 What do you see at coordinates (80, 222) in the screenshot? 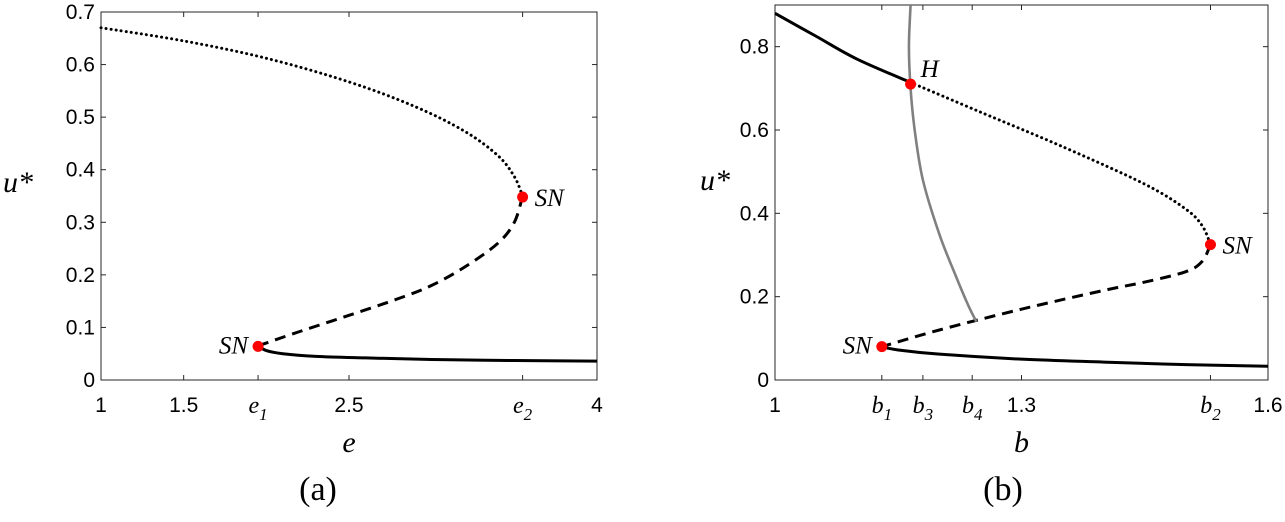
I see `y-tick-label: 0.3` at bounding box center [80, 222].